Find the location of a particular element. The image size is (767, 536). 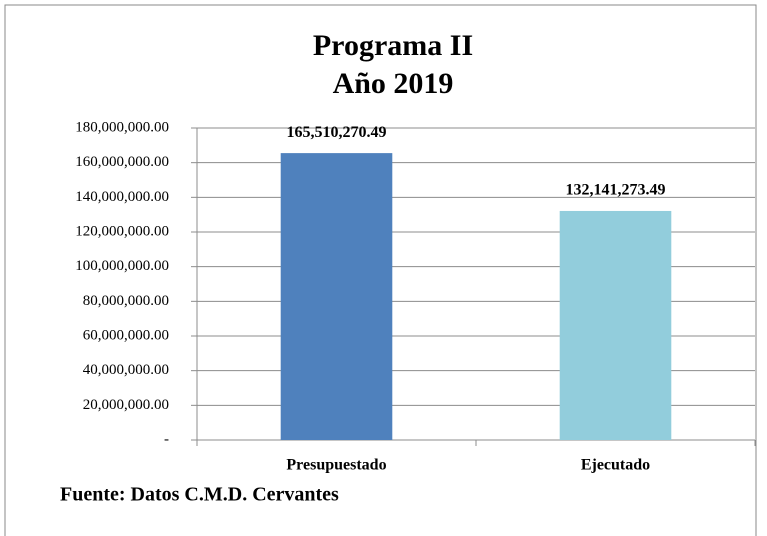

x-tick-label: Presupuestado is located at coordinates (336, 465).